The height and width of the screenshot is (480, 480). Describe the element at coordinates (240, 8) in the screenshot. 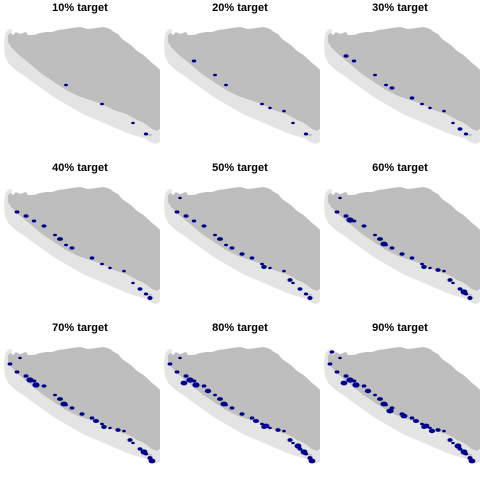

I see `panel-title: 20% target` at that location.